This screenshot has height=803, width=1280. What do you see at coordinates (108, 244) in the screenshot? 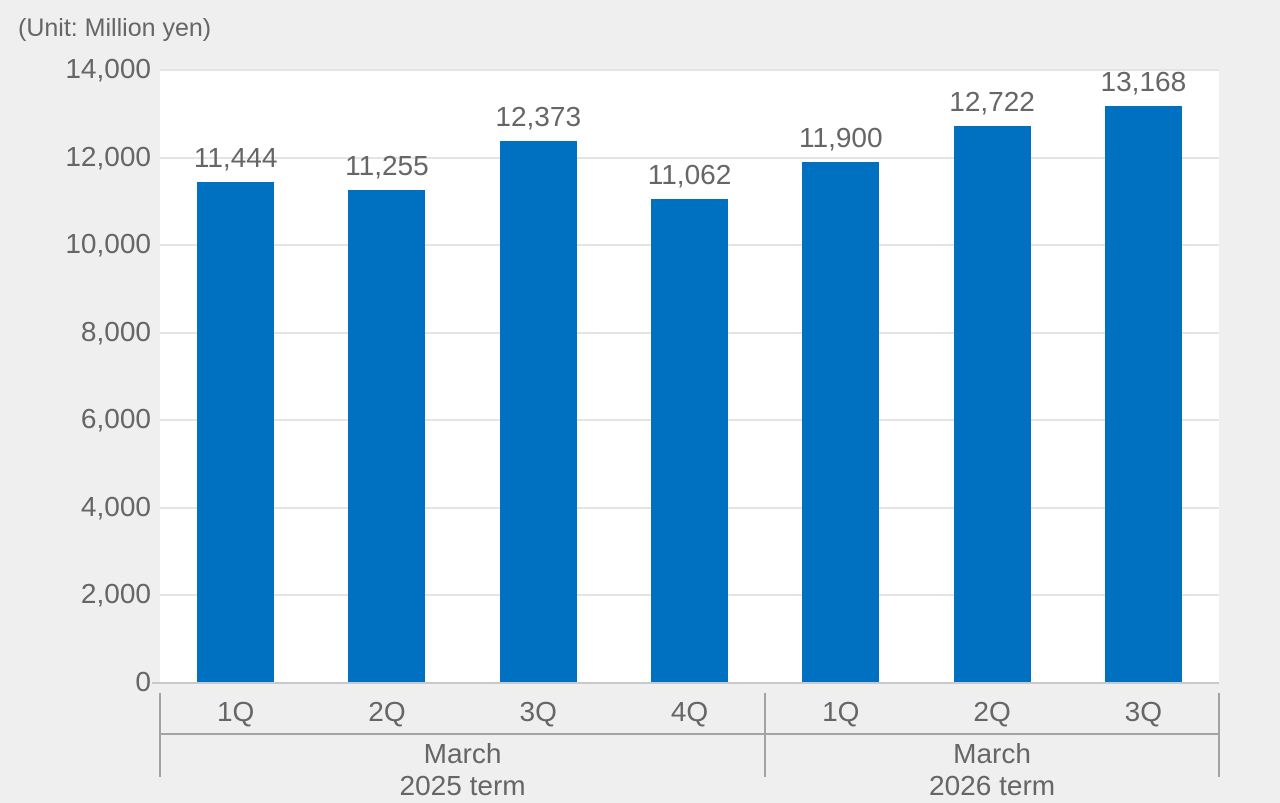
I see `y-axis-tick-label: 10,000` at bounding box center [108, 244].